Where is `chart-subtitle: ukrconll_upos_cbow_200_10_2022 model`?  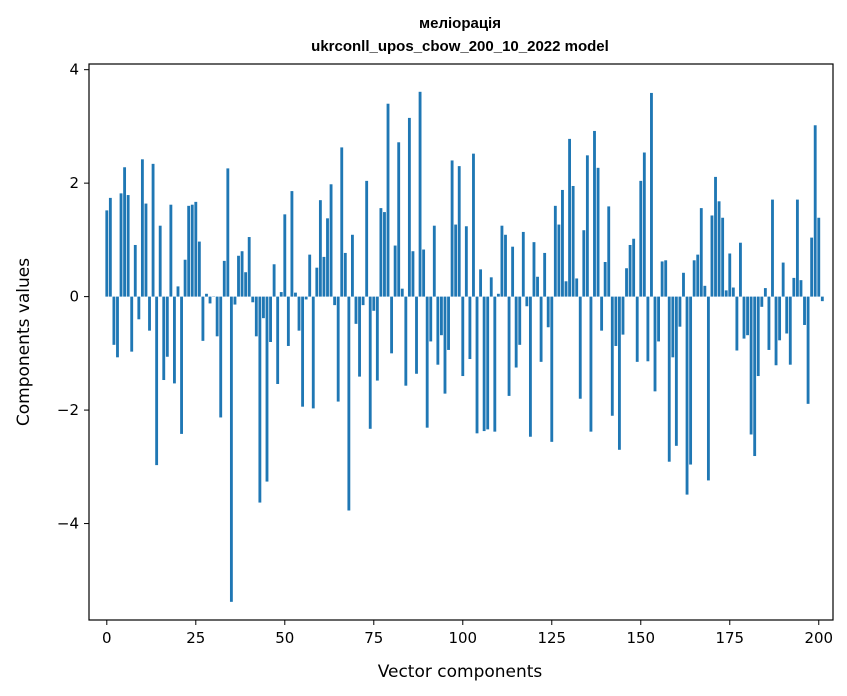
chart-subtitle: ukrconll_upos_cbow_200_10_2022 model is located at coordinates (460, 46).